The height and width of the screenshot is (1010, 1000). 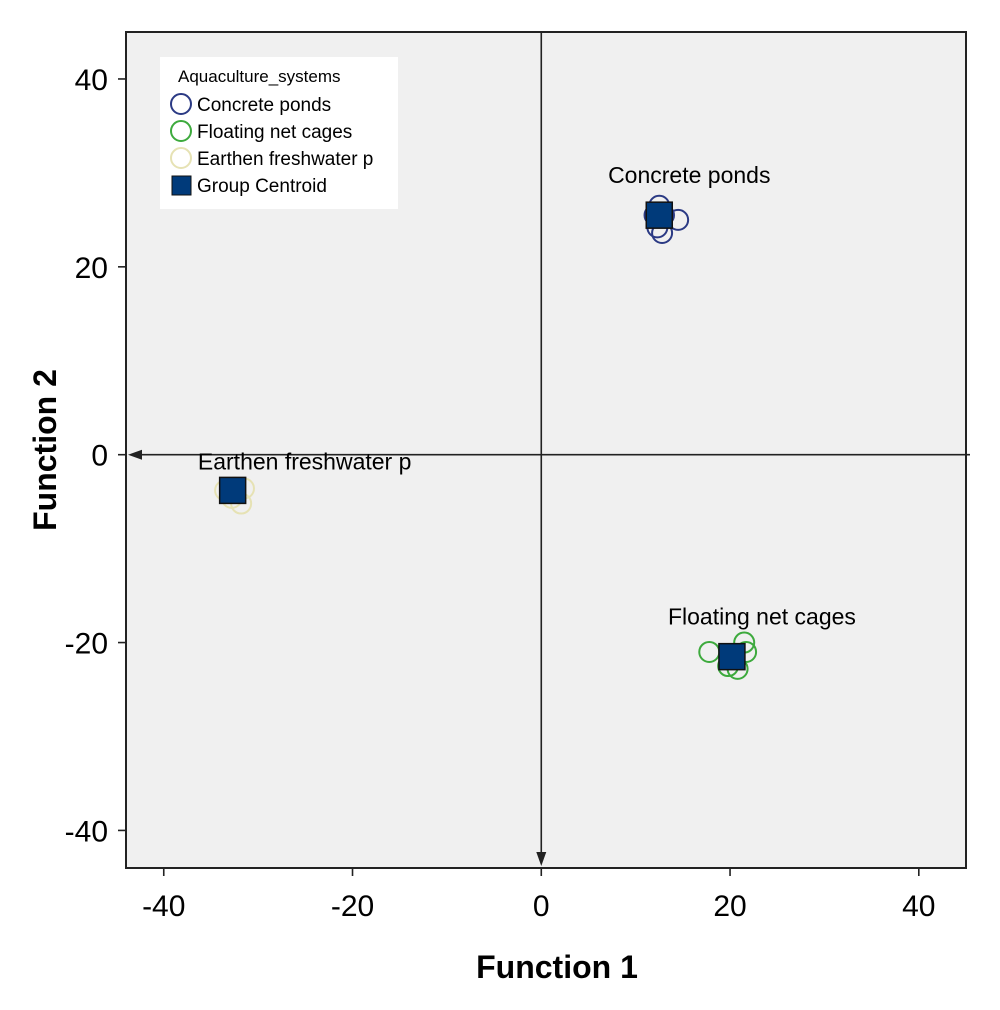 I want to click on x-tick-label: -40, so click(x=163, y=906).